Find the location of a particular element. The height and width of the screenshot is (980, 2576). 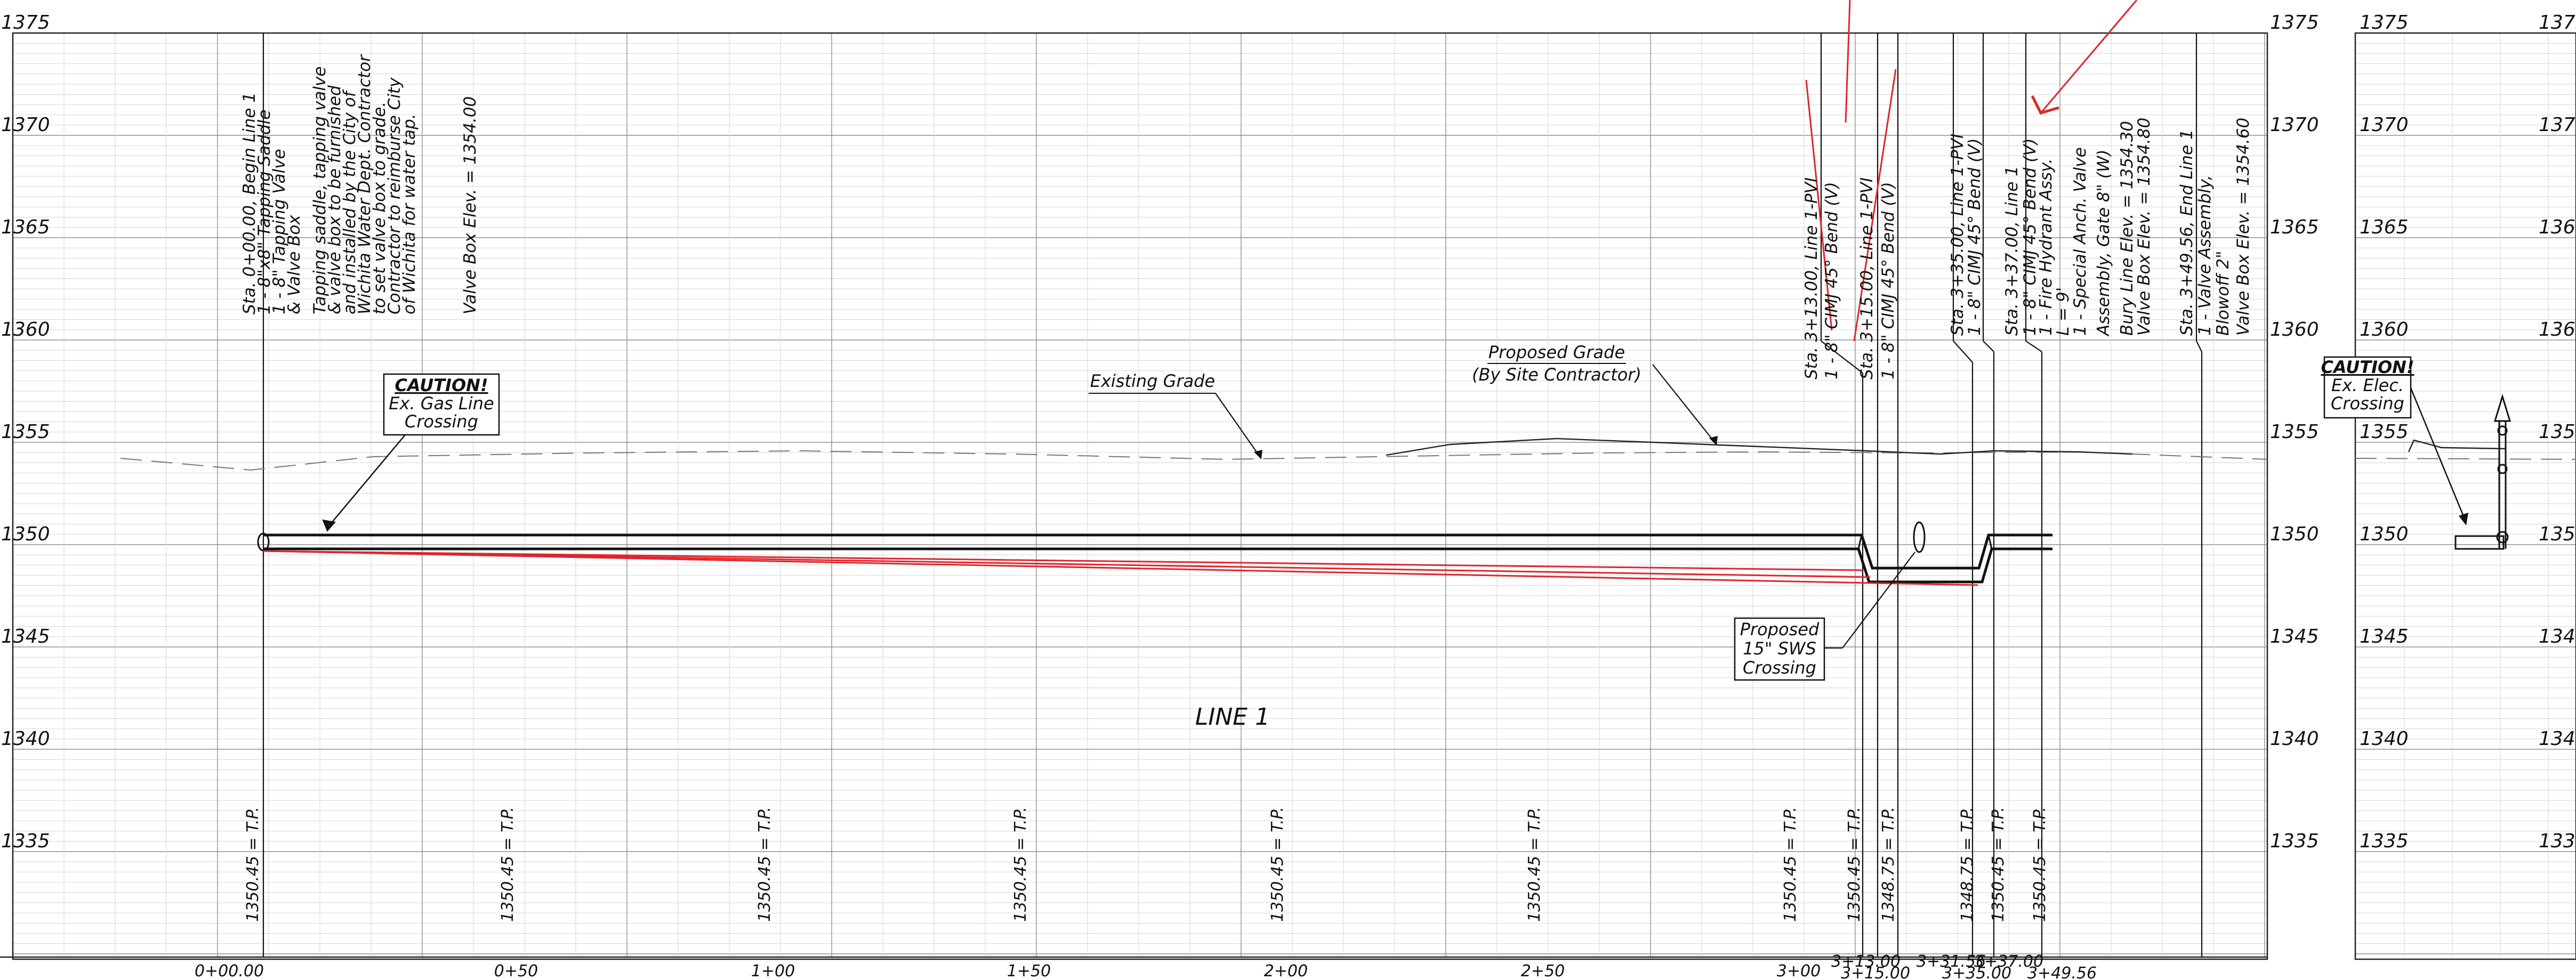

note-line: 1 - Fire Hydrant Assy. is located at coordinates (2046, 247).